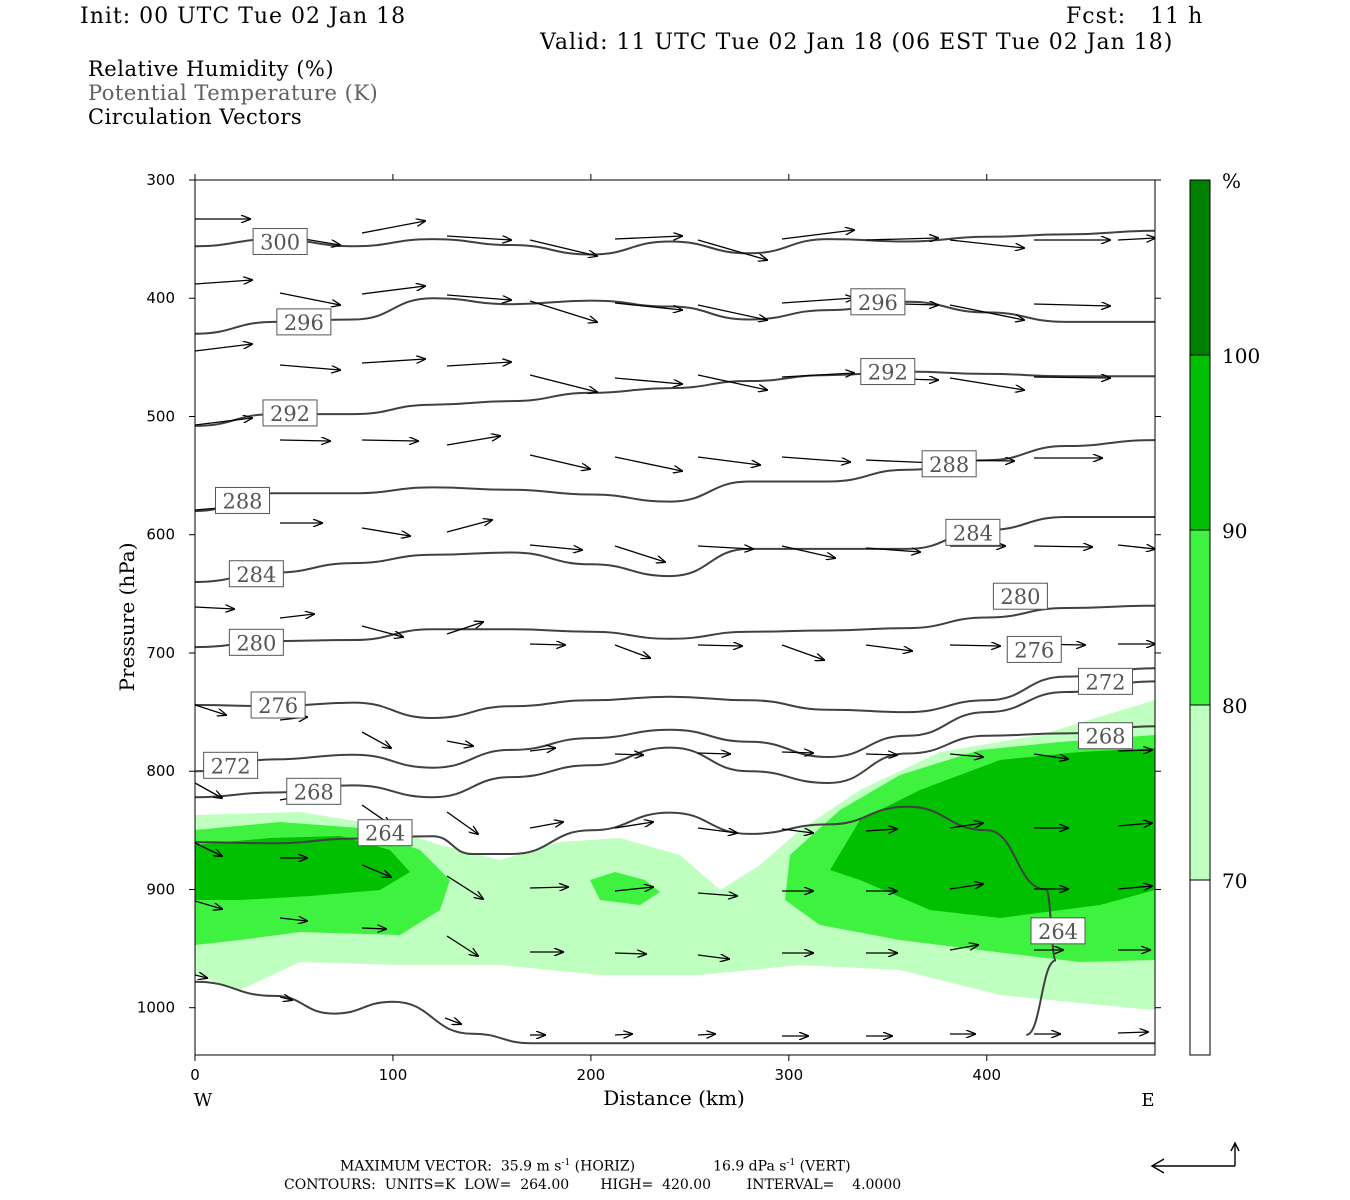  I want to click on y-tick-label: 700, so click(160, 653).